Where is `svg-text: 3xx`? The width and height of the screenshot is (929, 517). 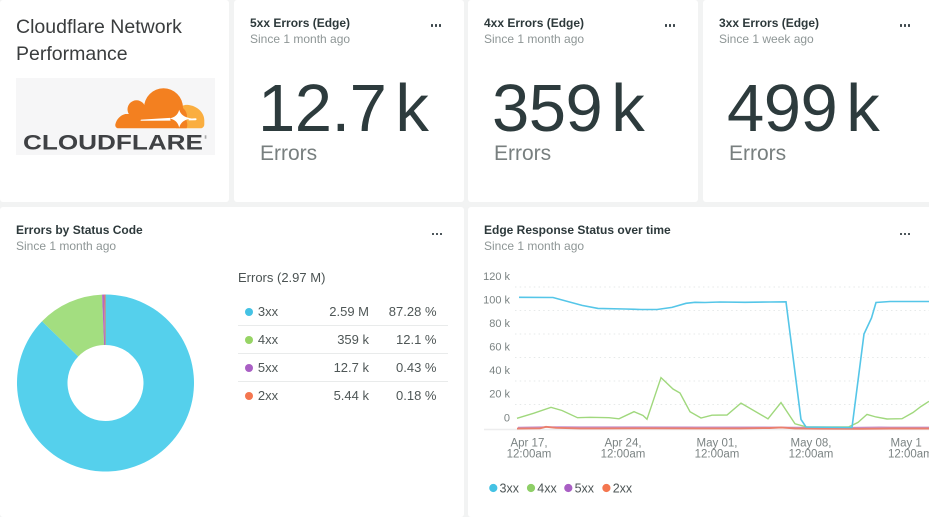 svg-text: 3xx is located at coordinates (510, 489).